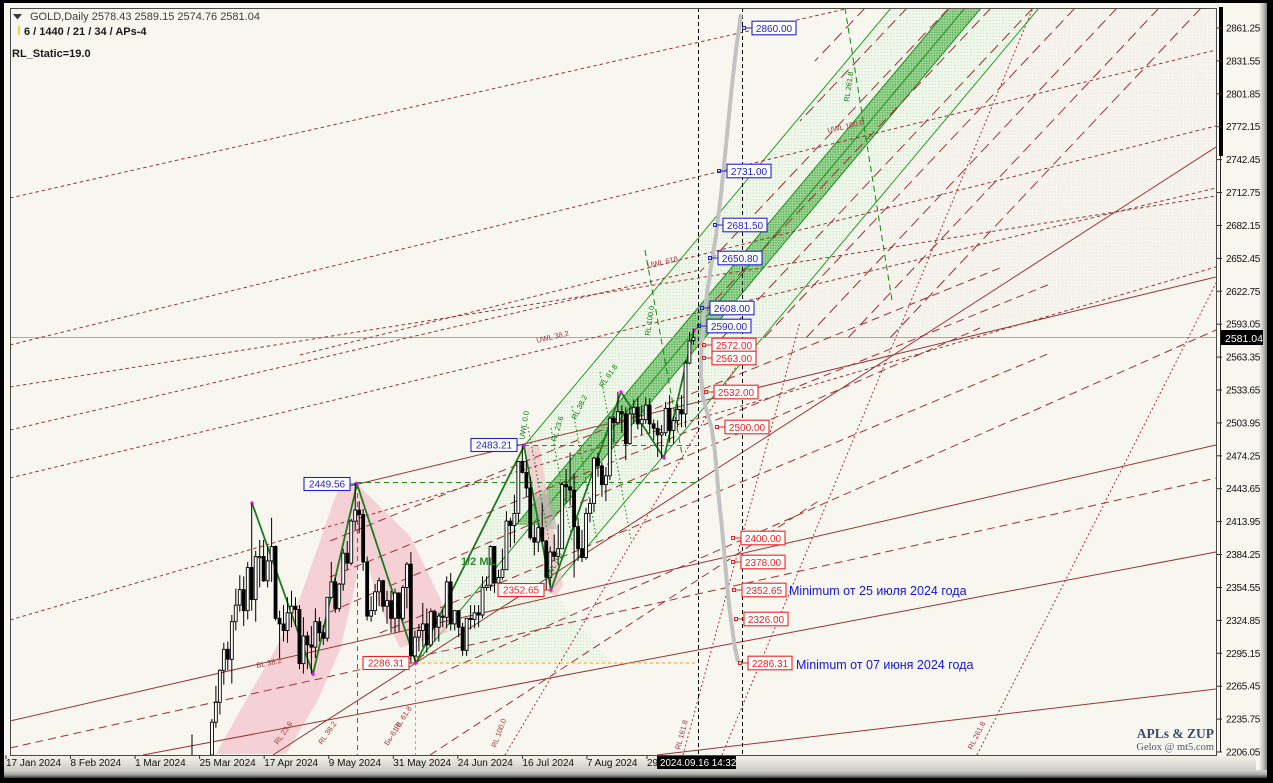 Image resolution: width=1273 pixels, height=783 pixels. Describe the element at coordinates (884, 665) in the screenshot. I see `svg-text: Minimum от 07 июня 2024 года` at that location.